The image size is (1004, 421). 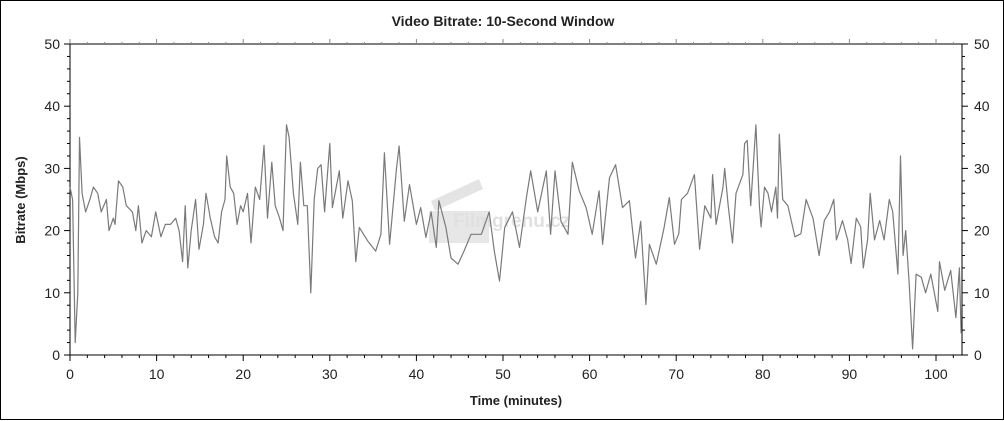 I want to click on x-tick-label: 60, so click(x=590, y=374).